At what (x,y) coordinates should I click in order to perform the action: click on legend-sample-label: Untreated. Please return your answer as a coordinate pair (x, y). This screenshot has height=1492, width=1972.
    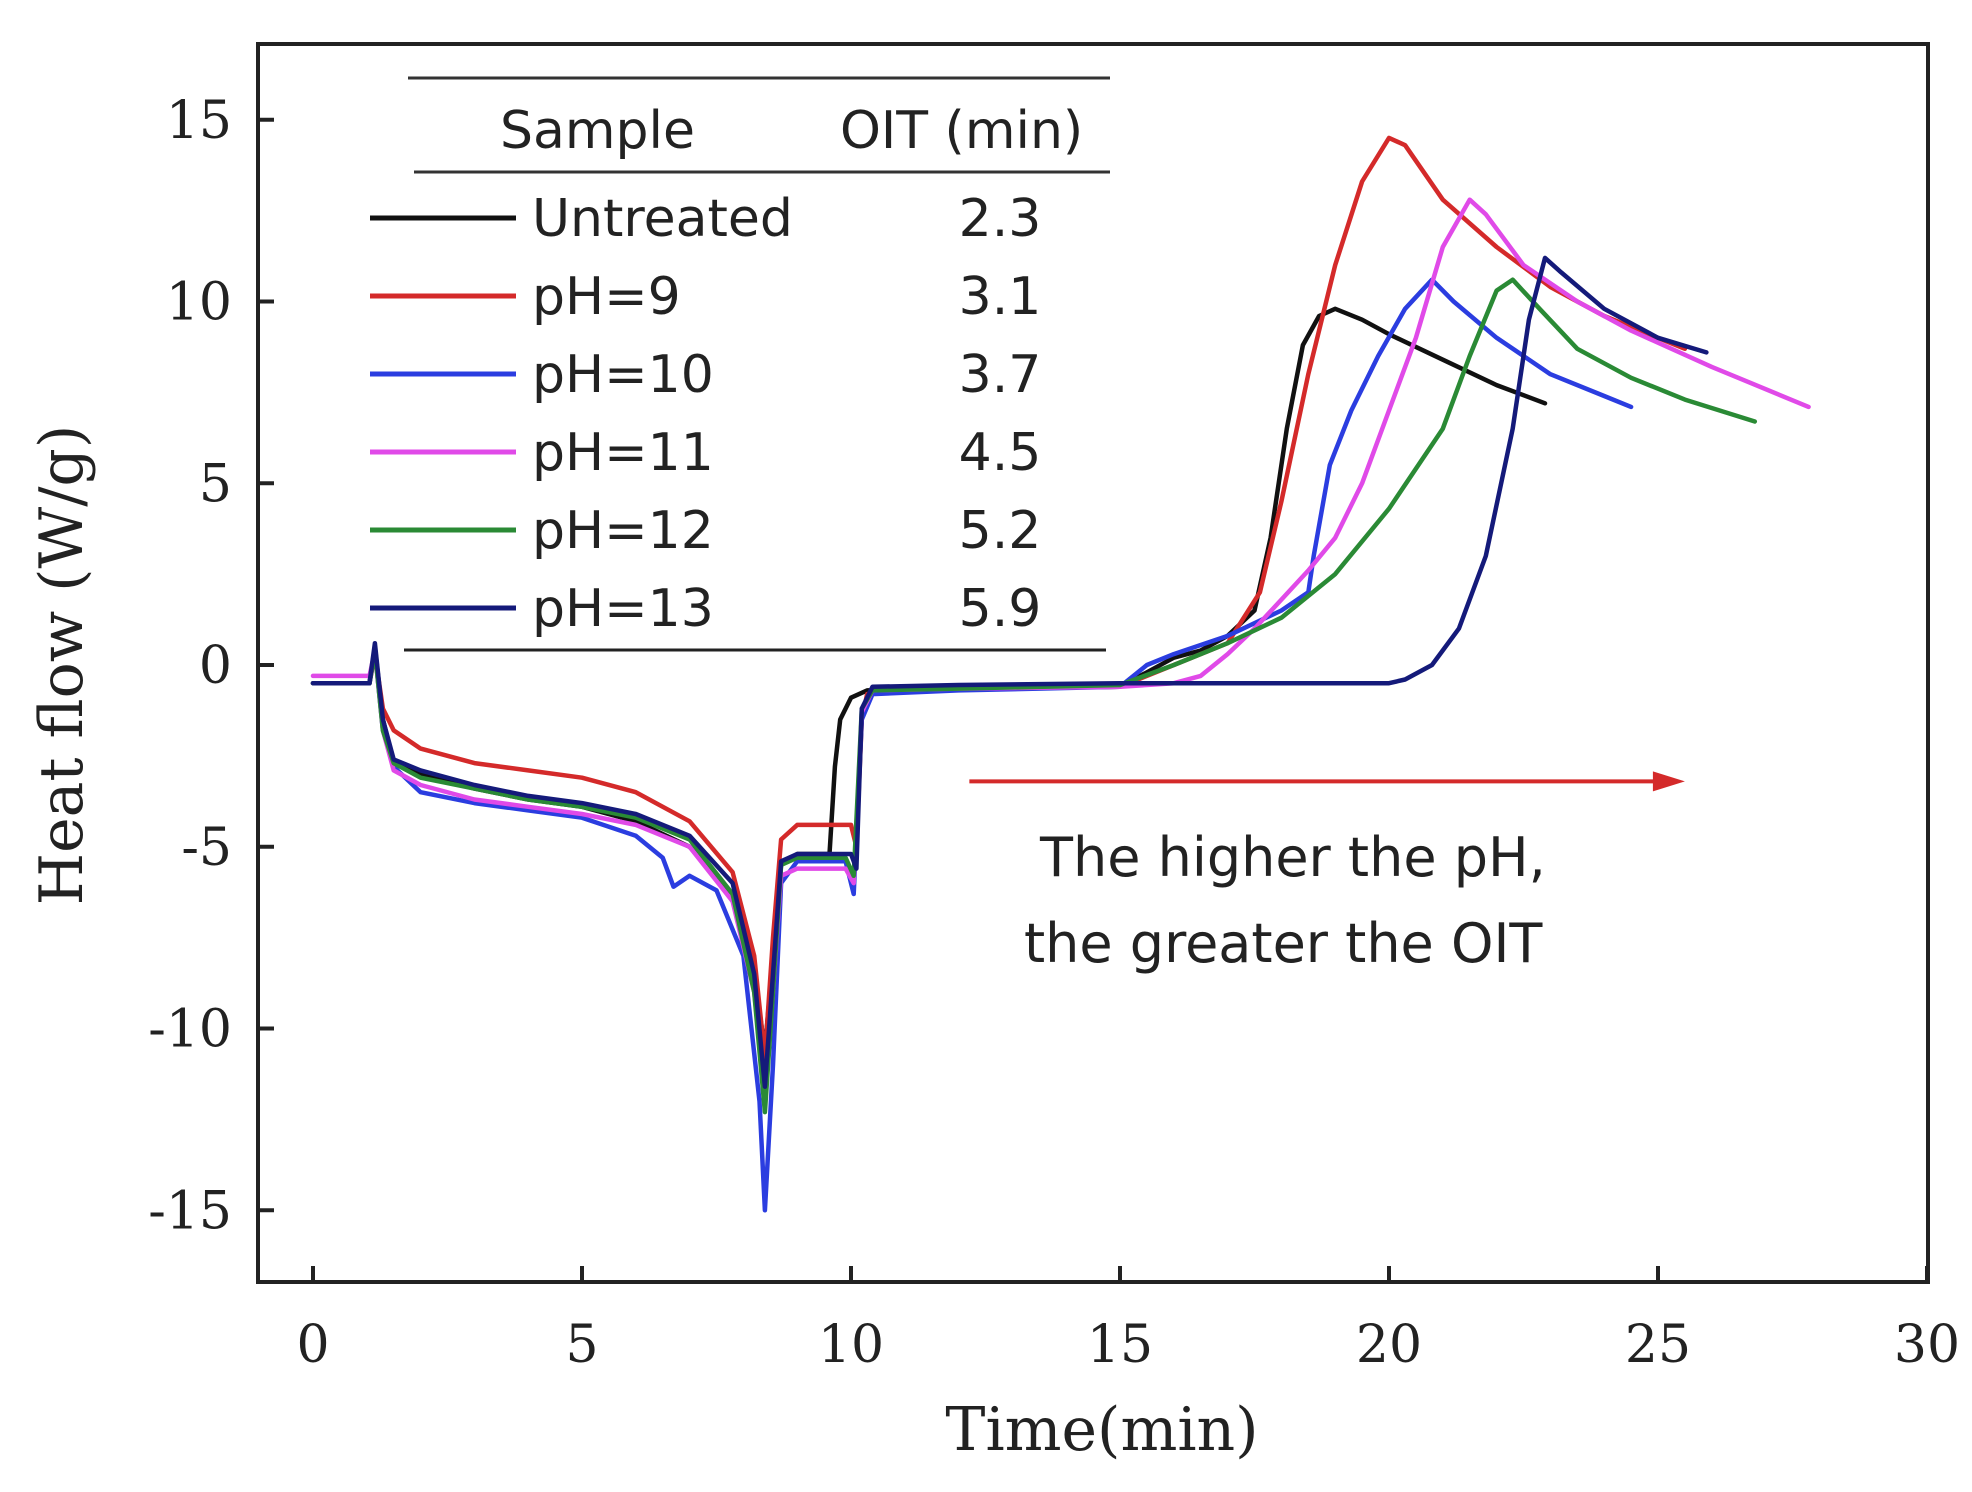
    Looking at the image, I should click on (662, 219).